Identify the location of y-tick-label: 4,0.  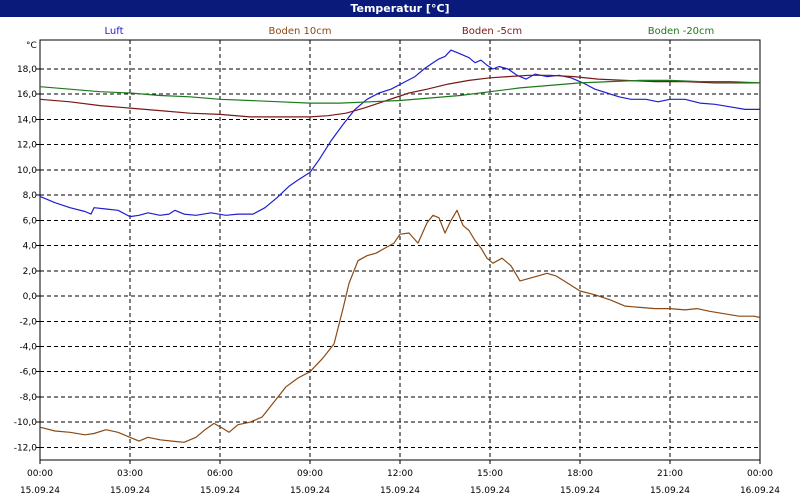
(30, 247).